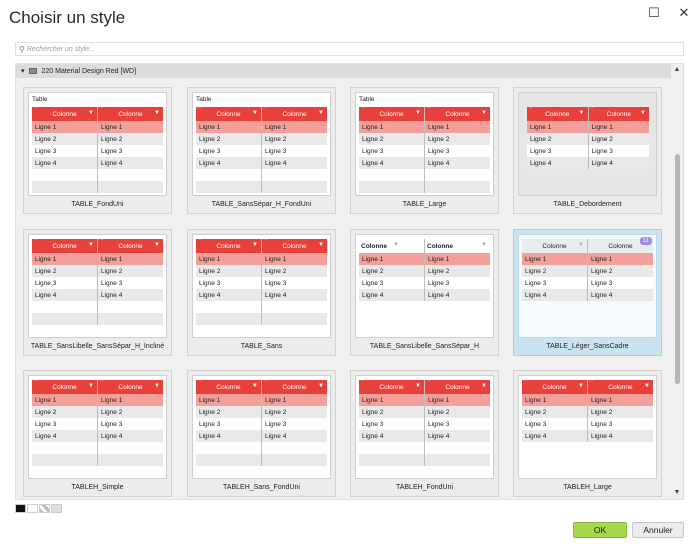  I want to click on scroll-down-icon: ▼, so click(677, 492).